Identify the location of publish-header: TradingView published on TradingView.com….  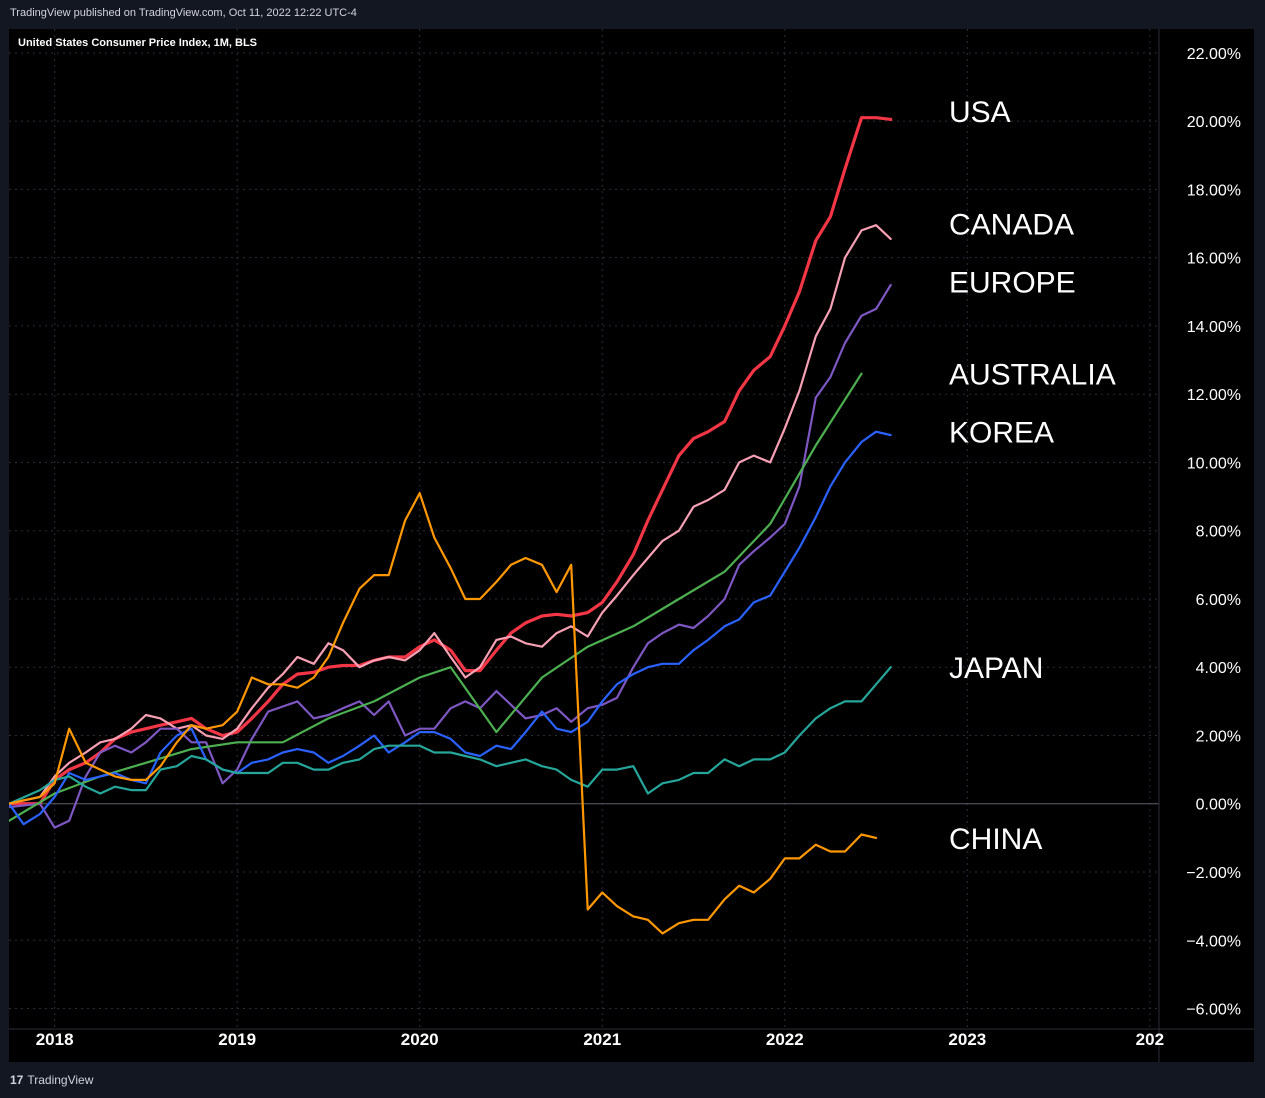
(632, 14).